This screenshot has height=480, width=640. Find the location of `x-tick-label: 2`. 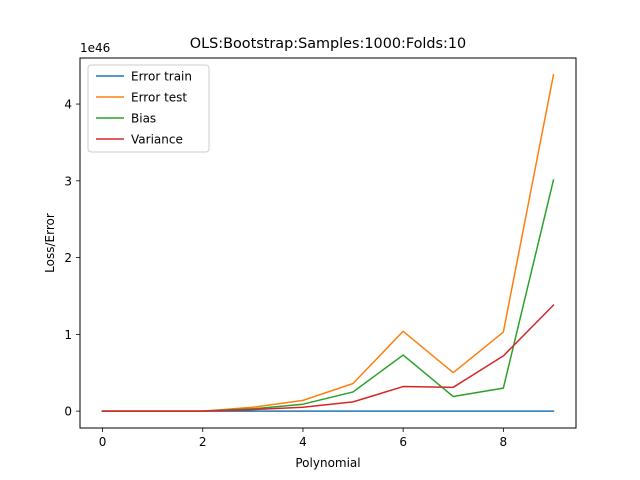

x-tick-label: 2 is located at coordinates (203, 442).